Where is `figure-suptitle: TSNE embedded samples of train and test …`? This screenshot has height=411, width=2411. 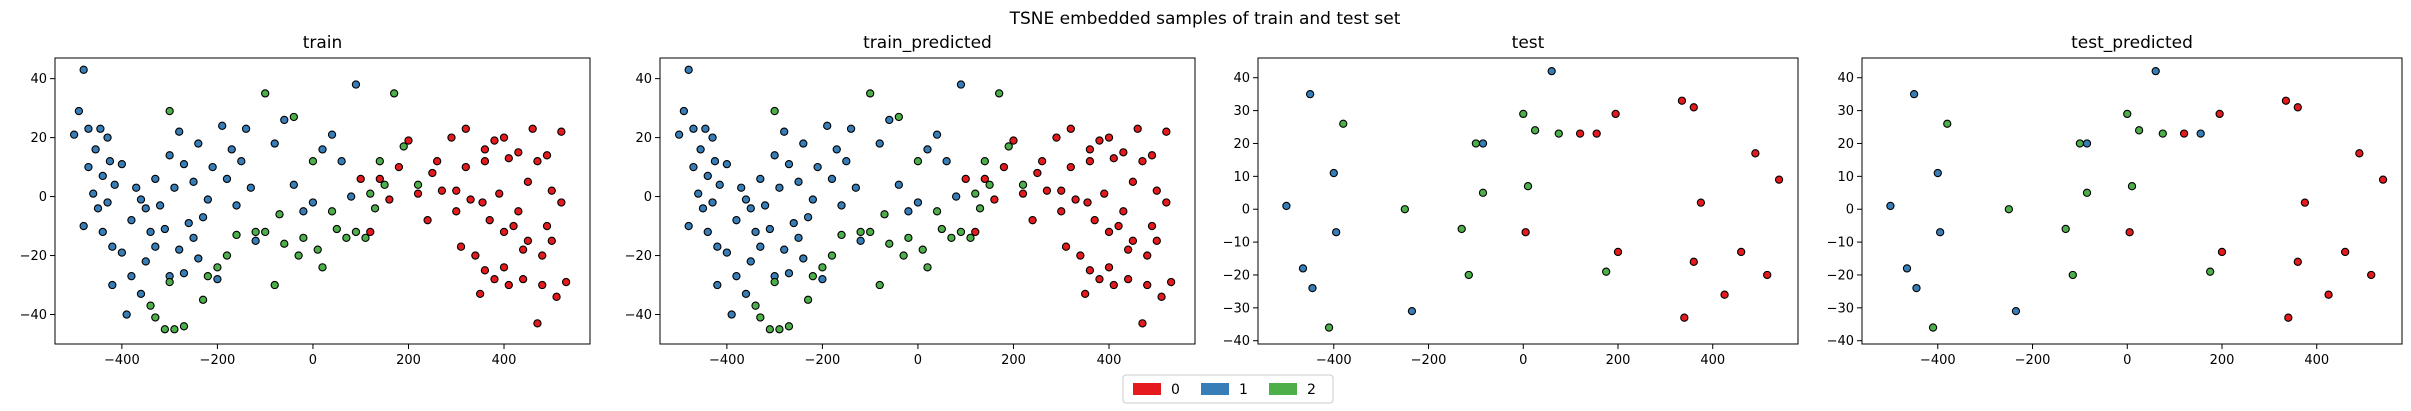
figure-suptitle: TSNE embedded samples of train and test … is located at coordinates (1205, 19).